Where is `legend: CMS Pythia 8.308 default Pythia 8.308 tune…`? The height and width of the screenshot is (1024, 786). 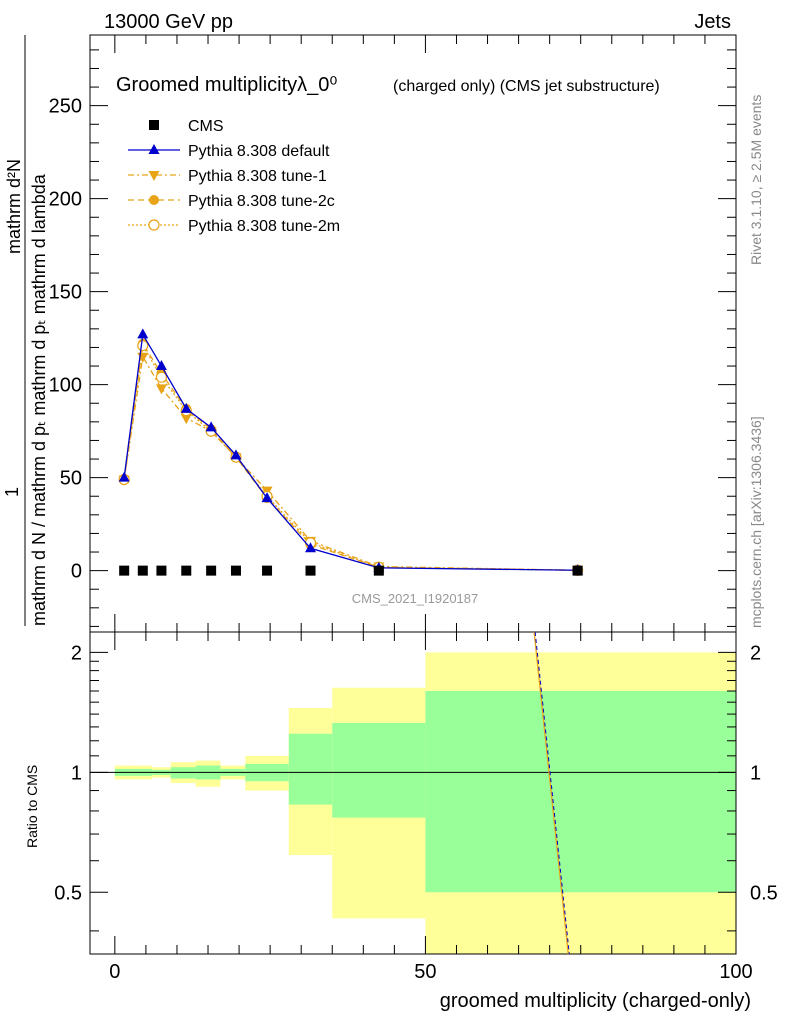 legend: CMS Pythia 8.308 default Pythia 8.308 tune… is located at coordinates (234, 176).